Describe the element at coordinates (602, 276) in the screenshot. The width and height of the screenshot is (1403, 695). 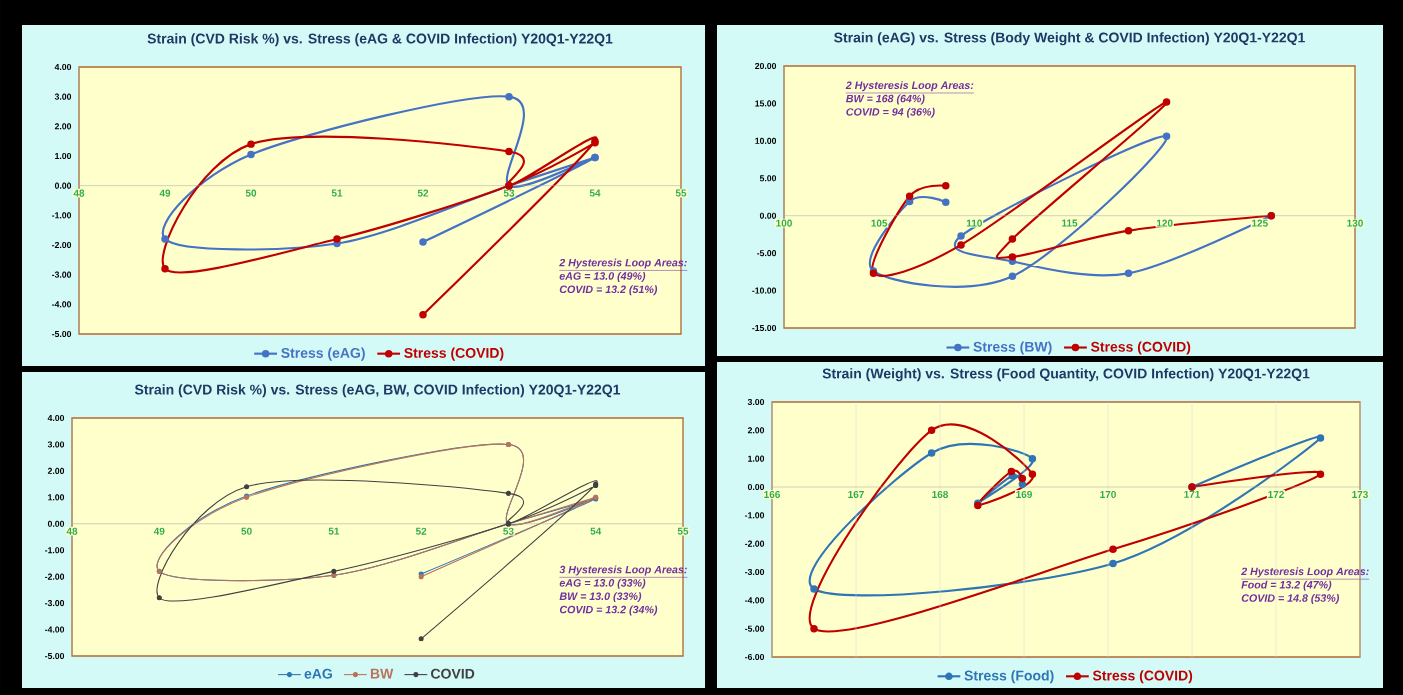
I see `annotation: eAG = 13.0 (49%)` at that location.